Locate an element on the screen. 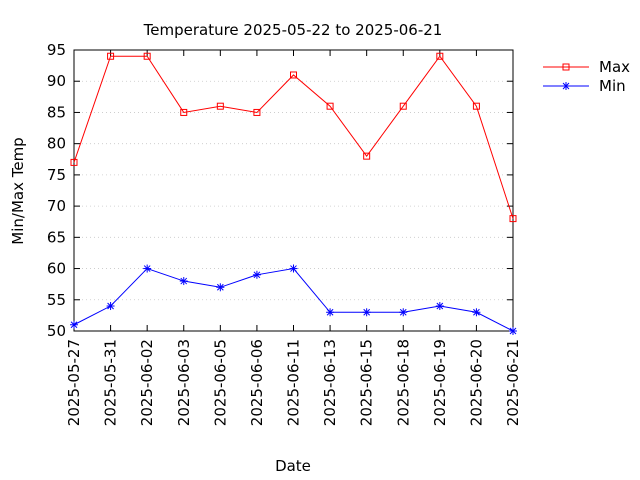  x-tick-label: 2025-06-15 is located at coordinates (367, 382).